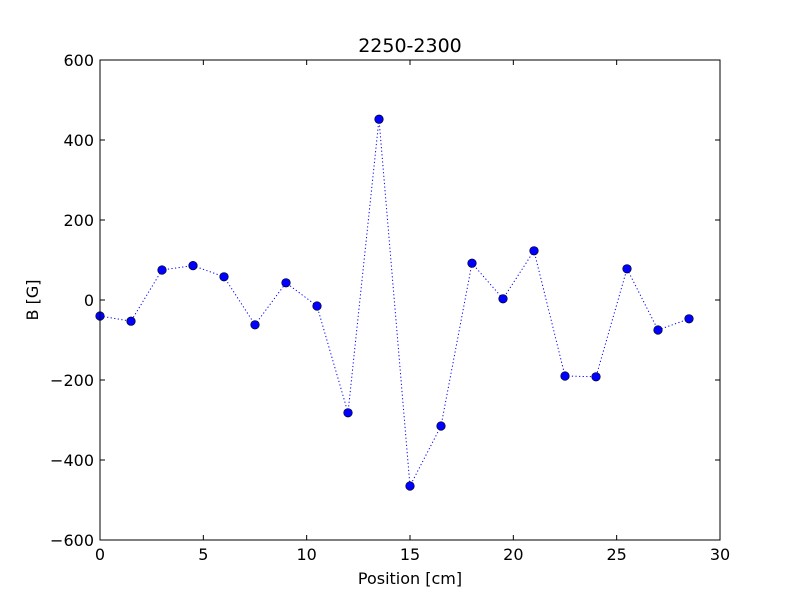  I want to click on chart-title: 2250-2300, so click(410, 46).